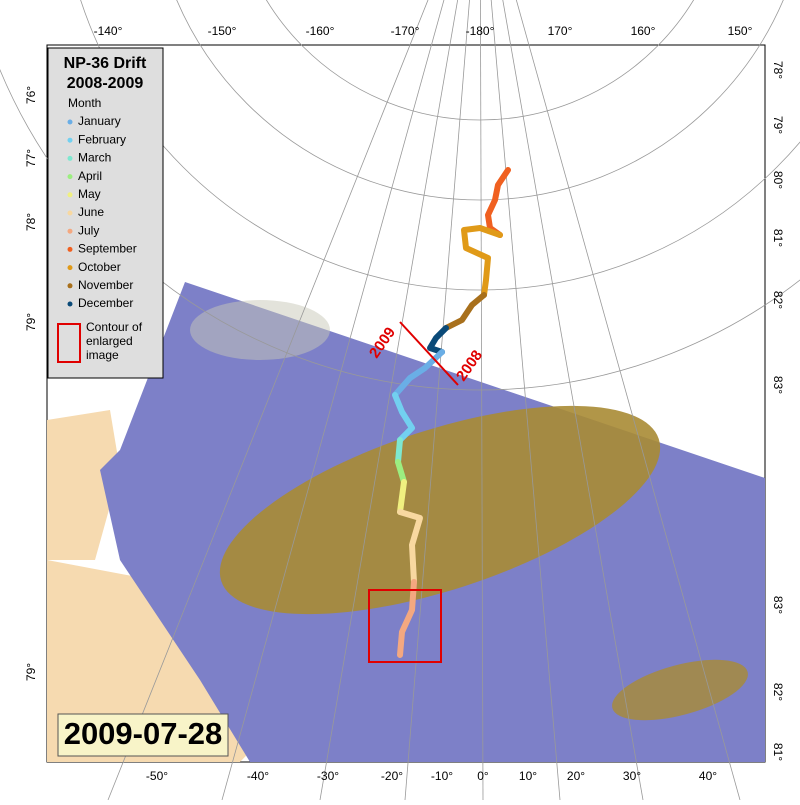 Image resolution: width=800 pixels, height=805 pixels. I want to click on legend-label: May, so click(89, 194).